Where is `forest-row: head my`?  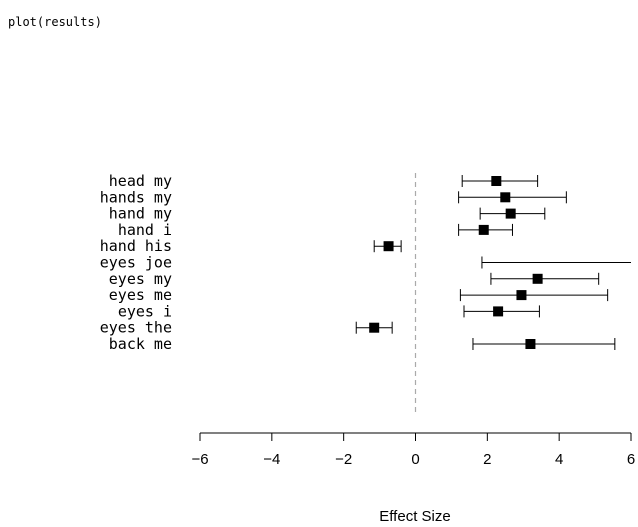
forest-row: head my is located at coordinates (324, 181).